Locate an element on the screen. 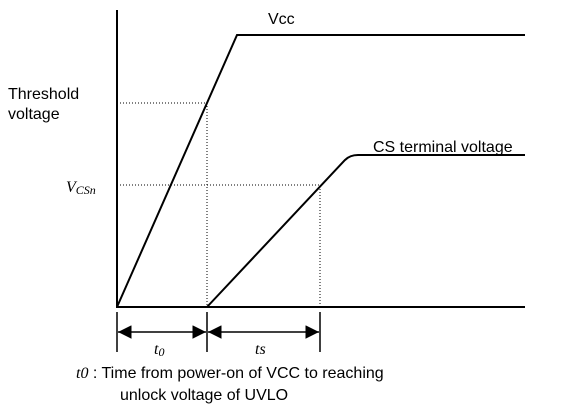 This screenshot has width=571, height=412. footnote-line2: unlock voltage of UVLO is located at coordinates (204, 395).